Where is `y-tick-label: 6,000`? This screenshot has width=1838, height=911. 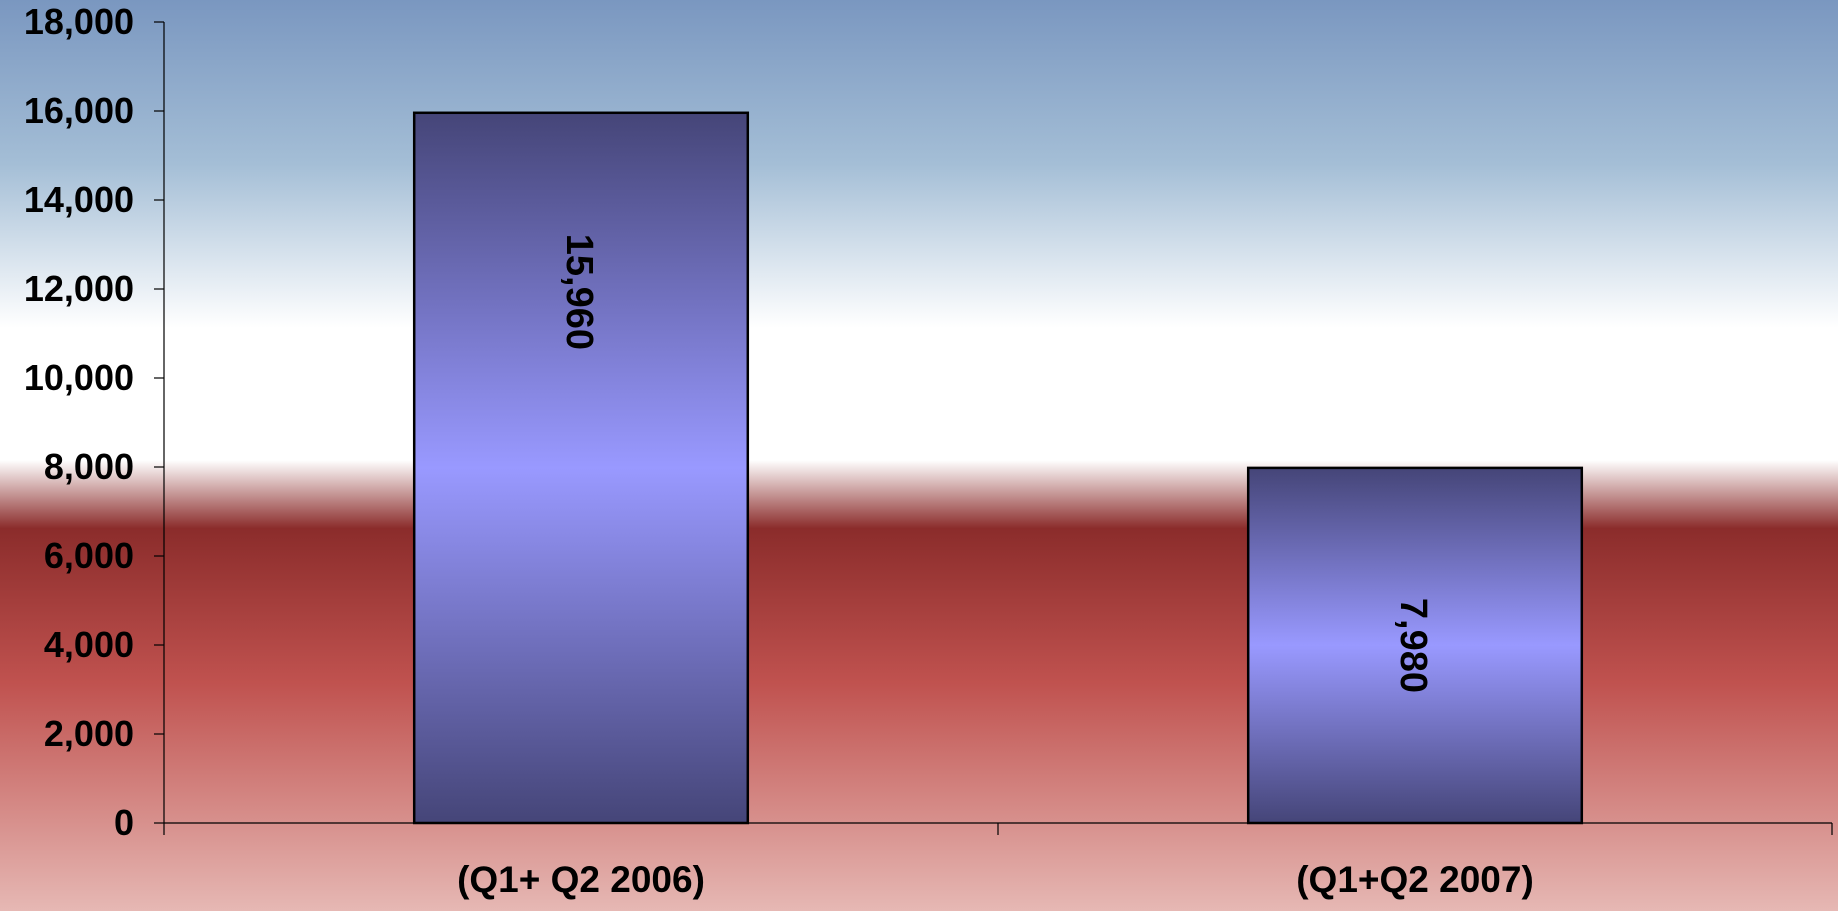
y-tick-label: 6,000 is located at coordinates (89, 555).